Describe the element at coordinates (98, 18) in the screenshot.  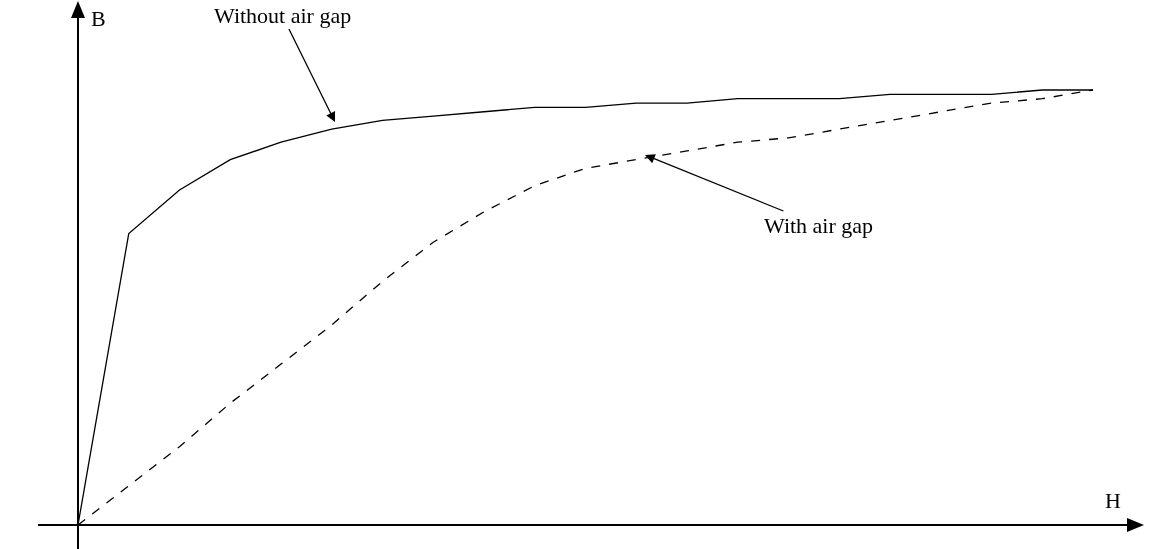
I see `y-axis-title: B` at that location.